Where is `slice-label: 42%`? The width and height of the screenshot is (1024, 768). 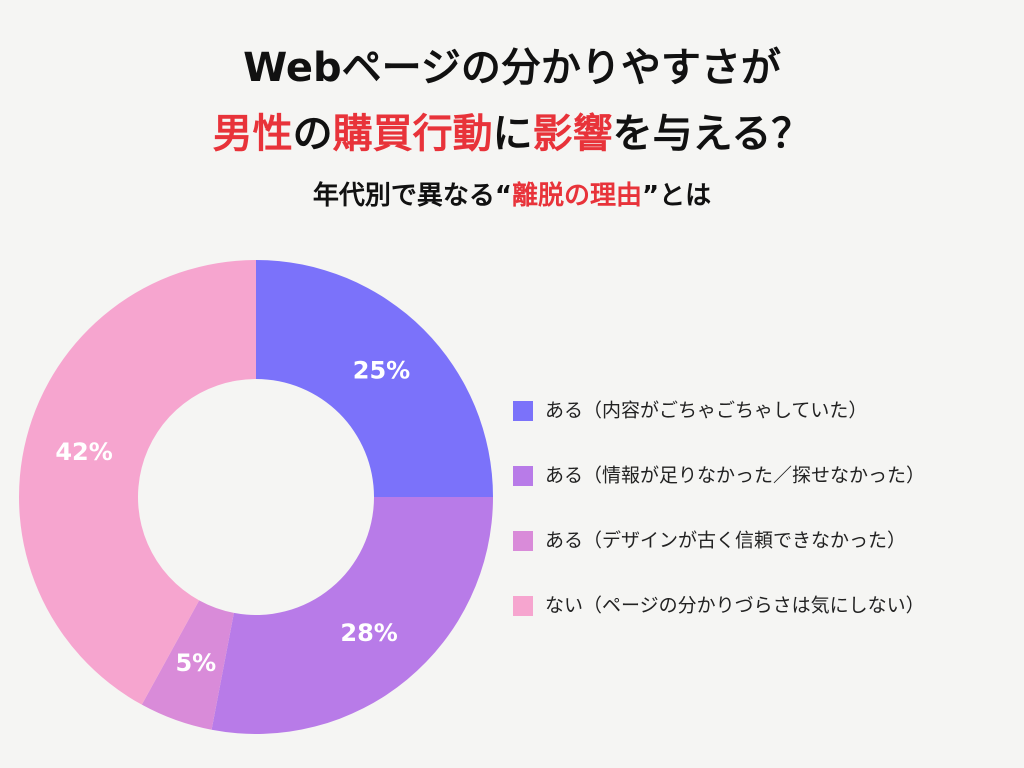 slice-label: 42% is located at coordinates (83, 452).